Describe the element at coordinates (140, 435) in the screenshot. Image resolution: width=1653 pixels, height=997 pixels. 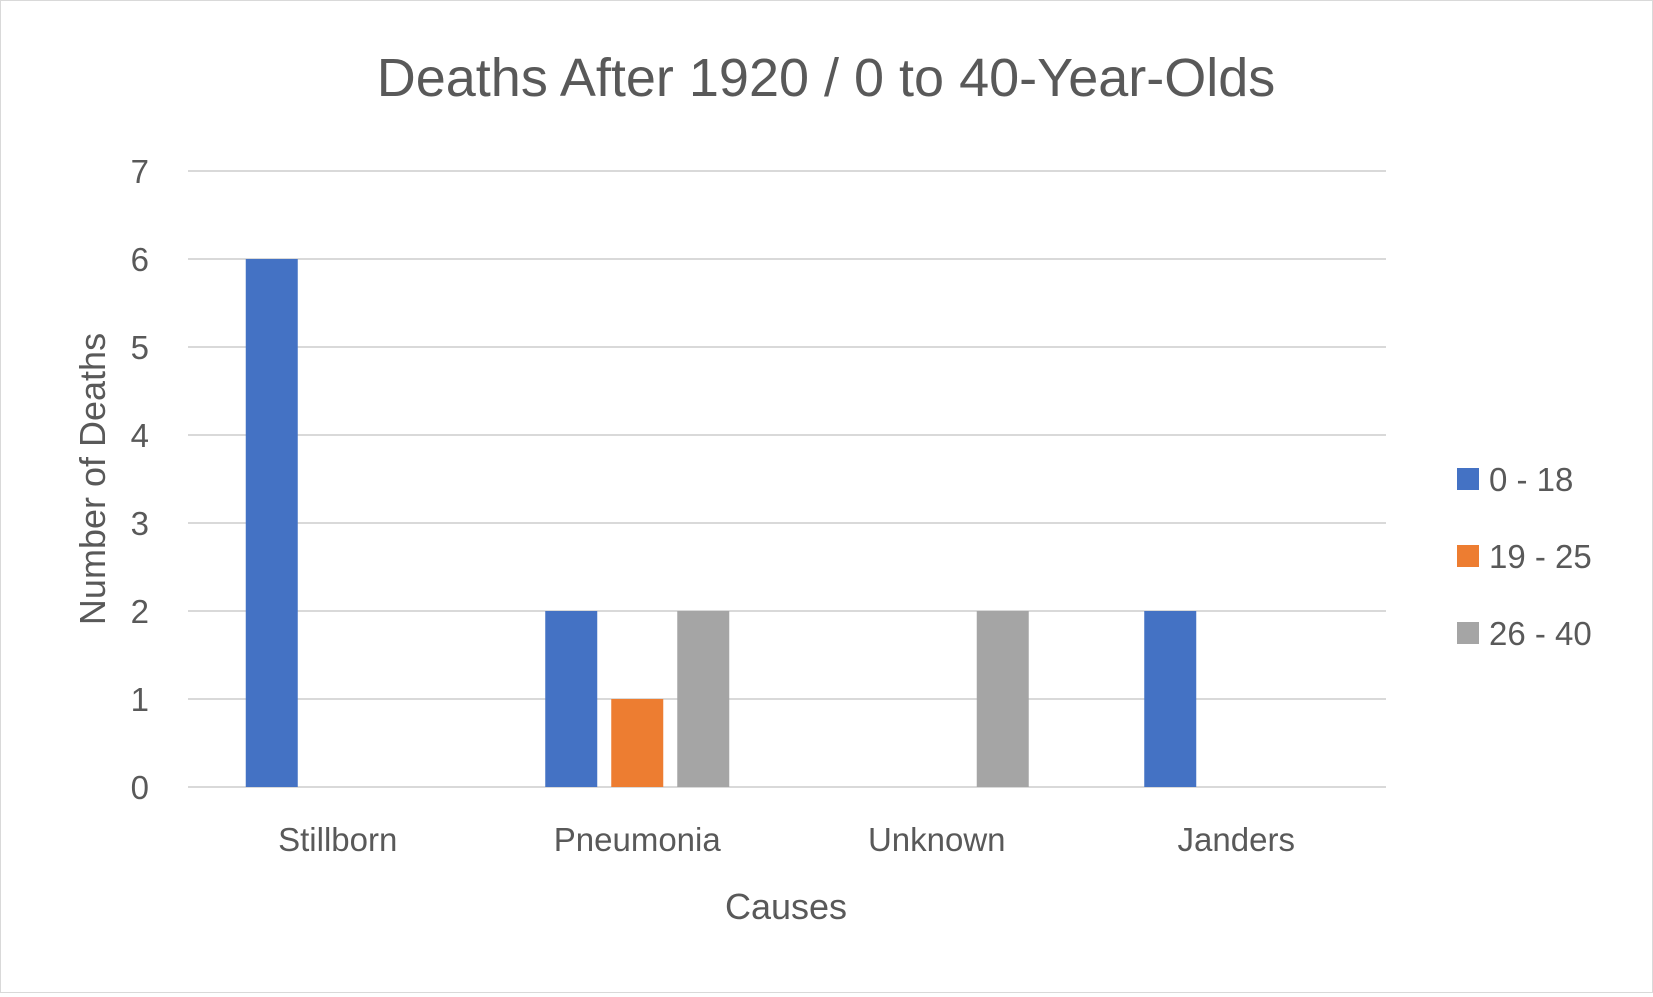
I see `y-tick-label: 4` at that location.